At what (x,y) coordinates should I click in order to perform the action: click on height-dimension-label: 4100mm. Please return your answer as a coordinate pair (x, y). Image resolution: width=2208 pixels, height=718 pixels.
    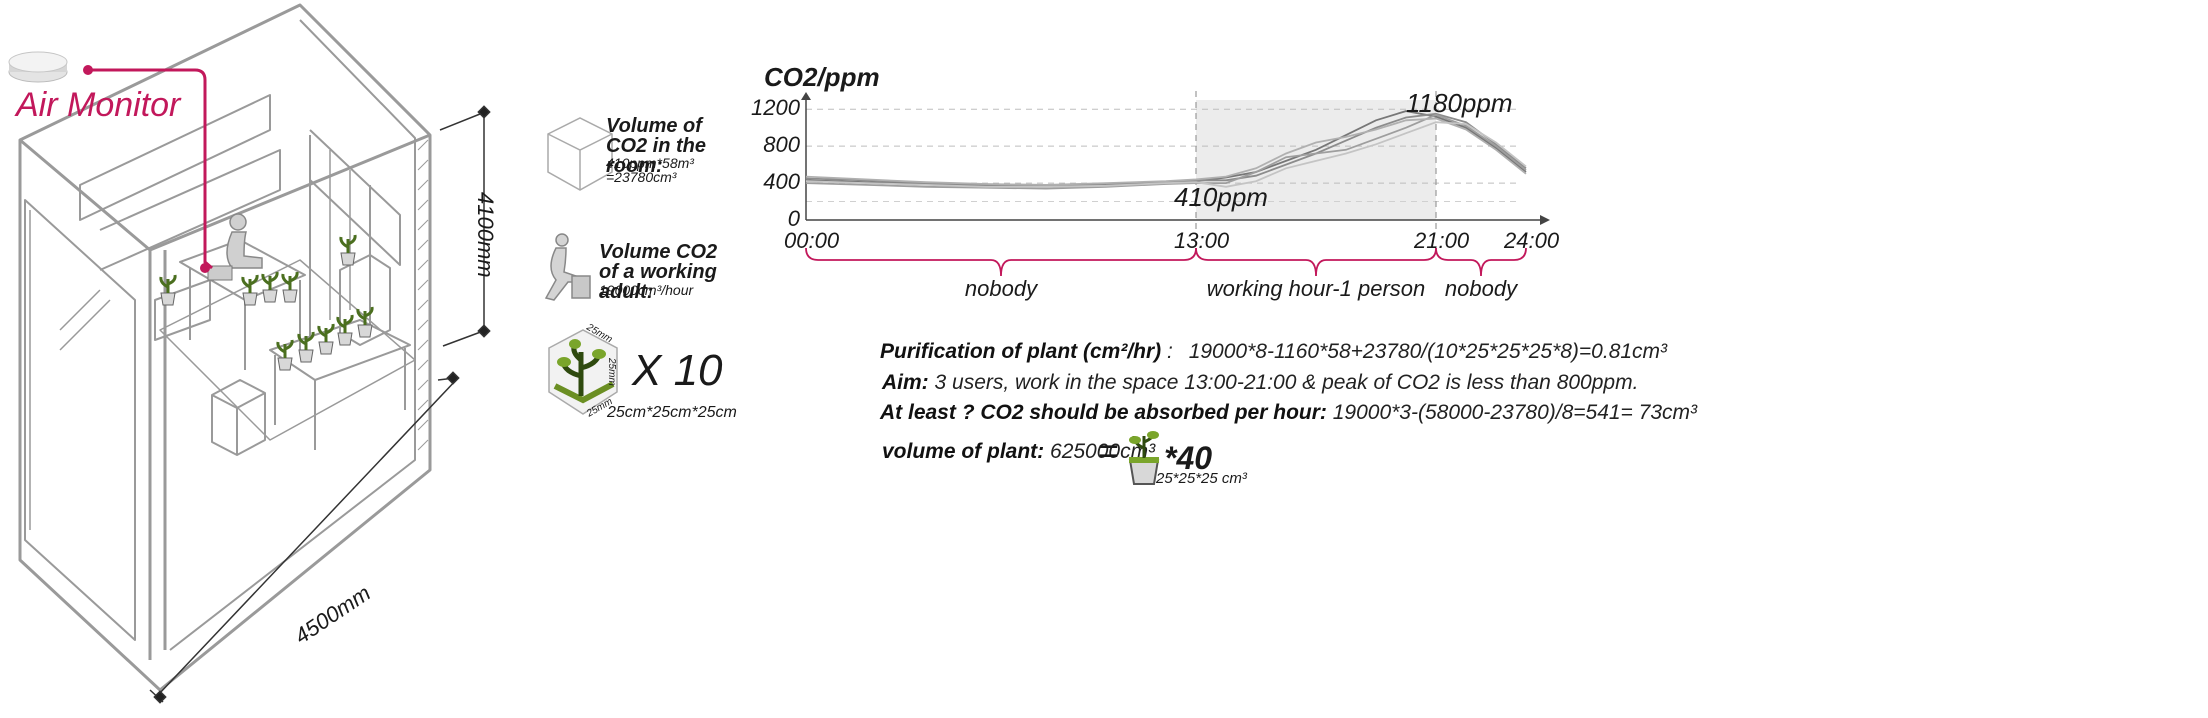
    Looking at the image, I should click on (485, 235).